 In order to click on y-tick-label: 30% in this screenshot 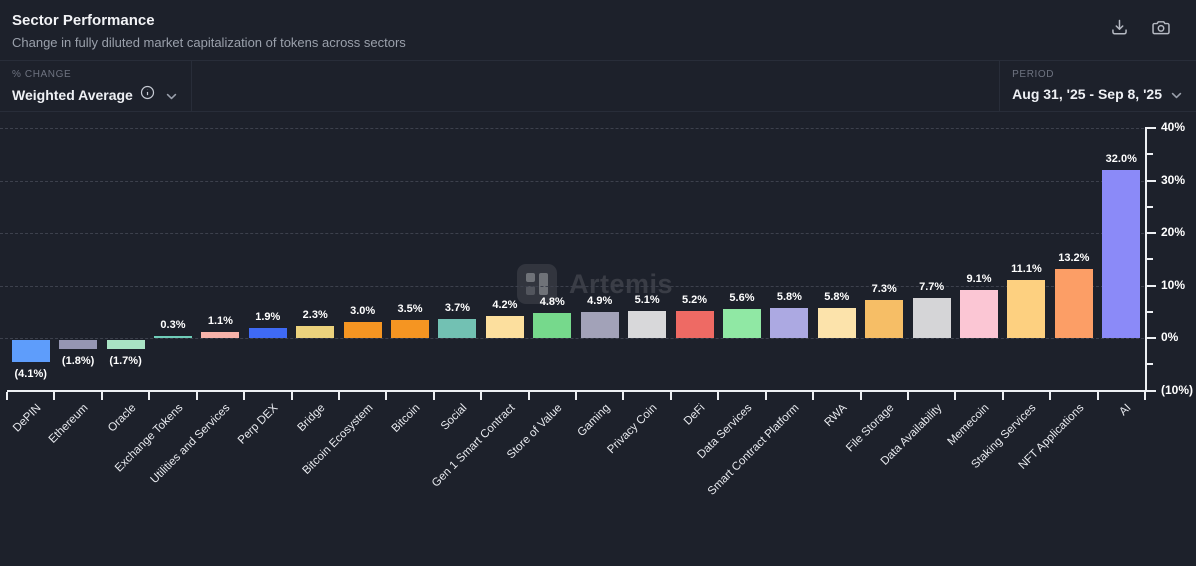, I will do `click(1173, 179)`.